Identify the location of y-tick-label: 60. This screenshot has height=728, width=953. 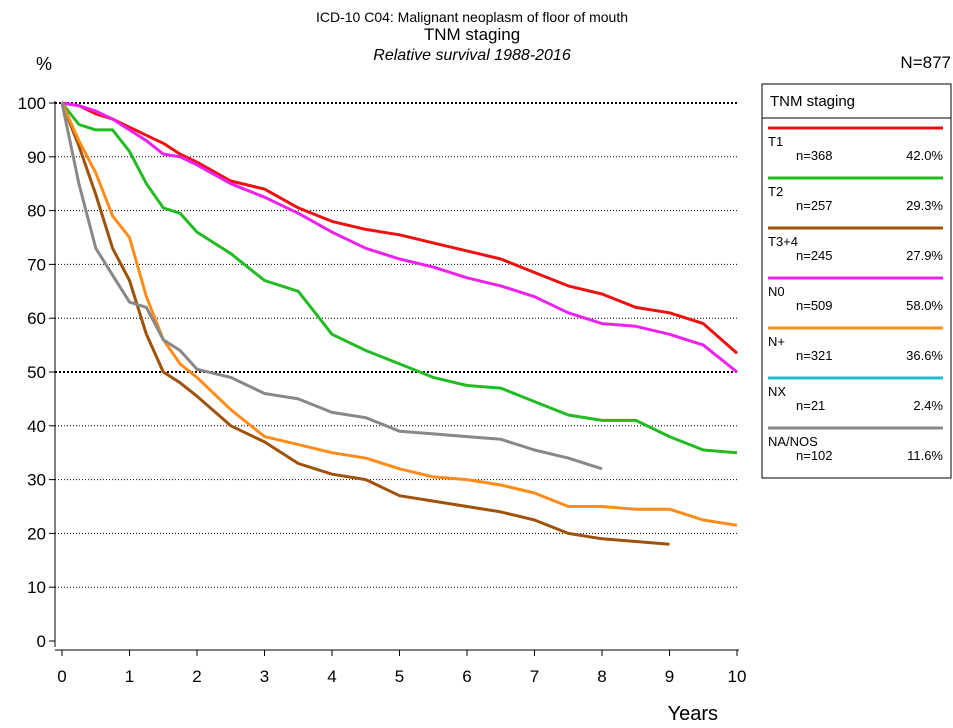
(36, 318).